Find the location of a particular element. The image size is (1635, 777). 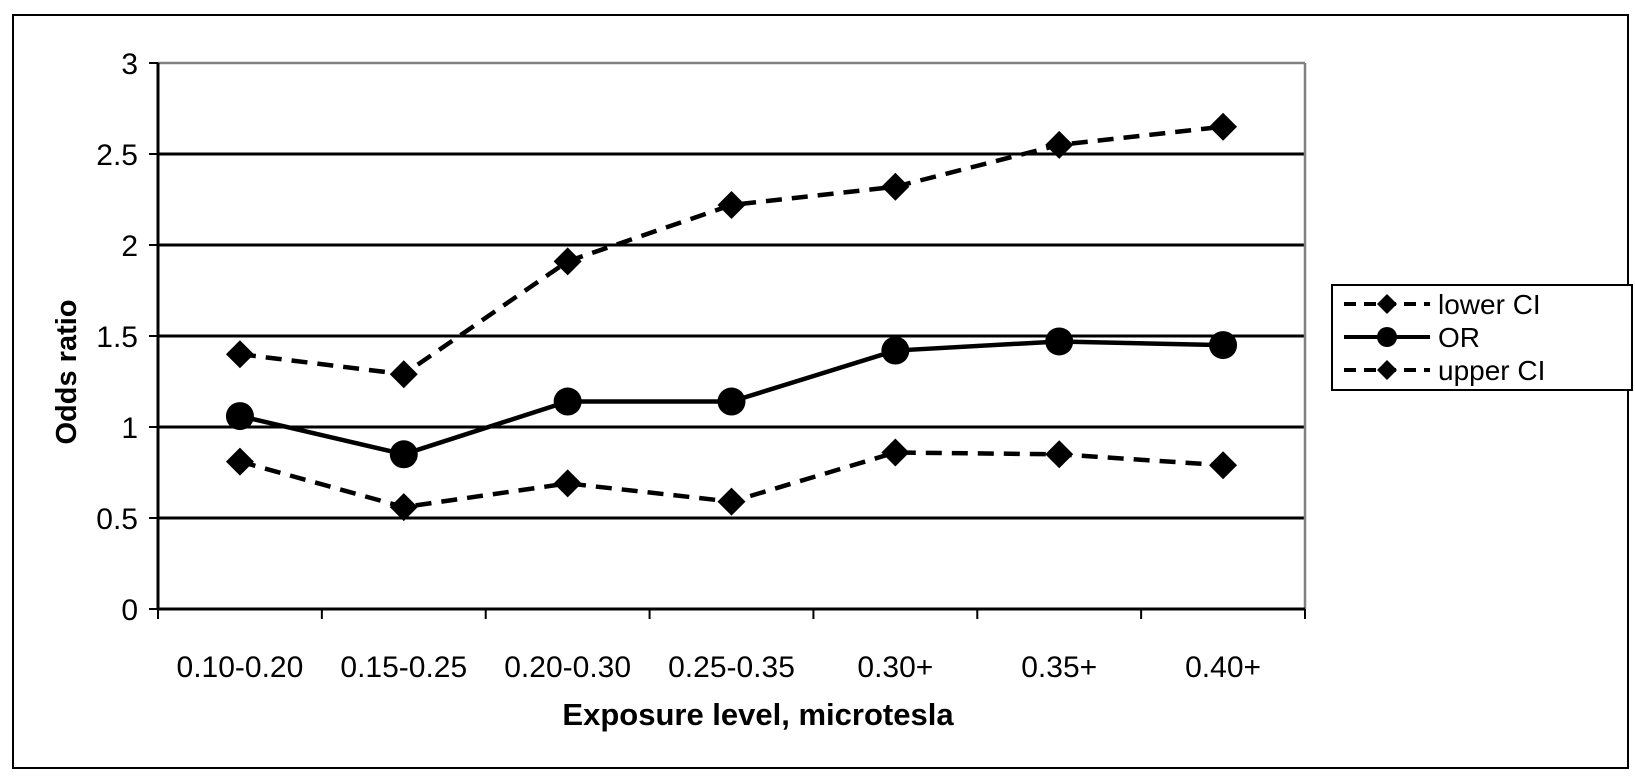

legend-entry: upper CI is located at coordinates (1444, 370).